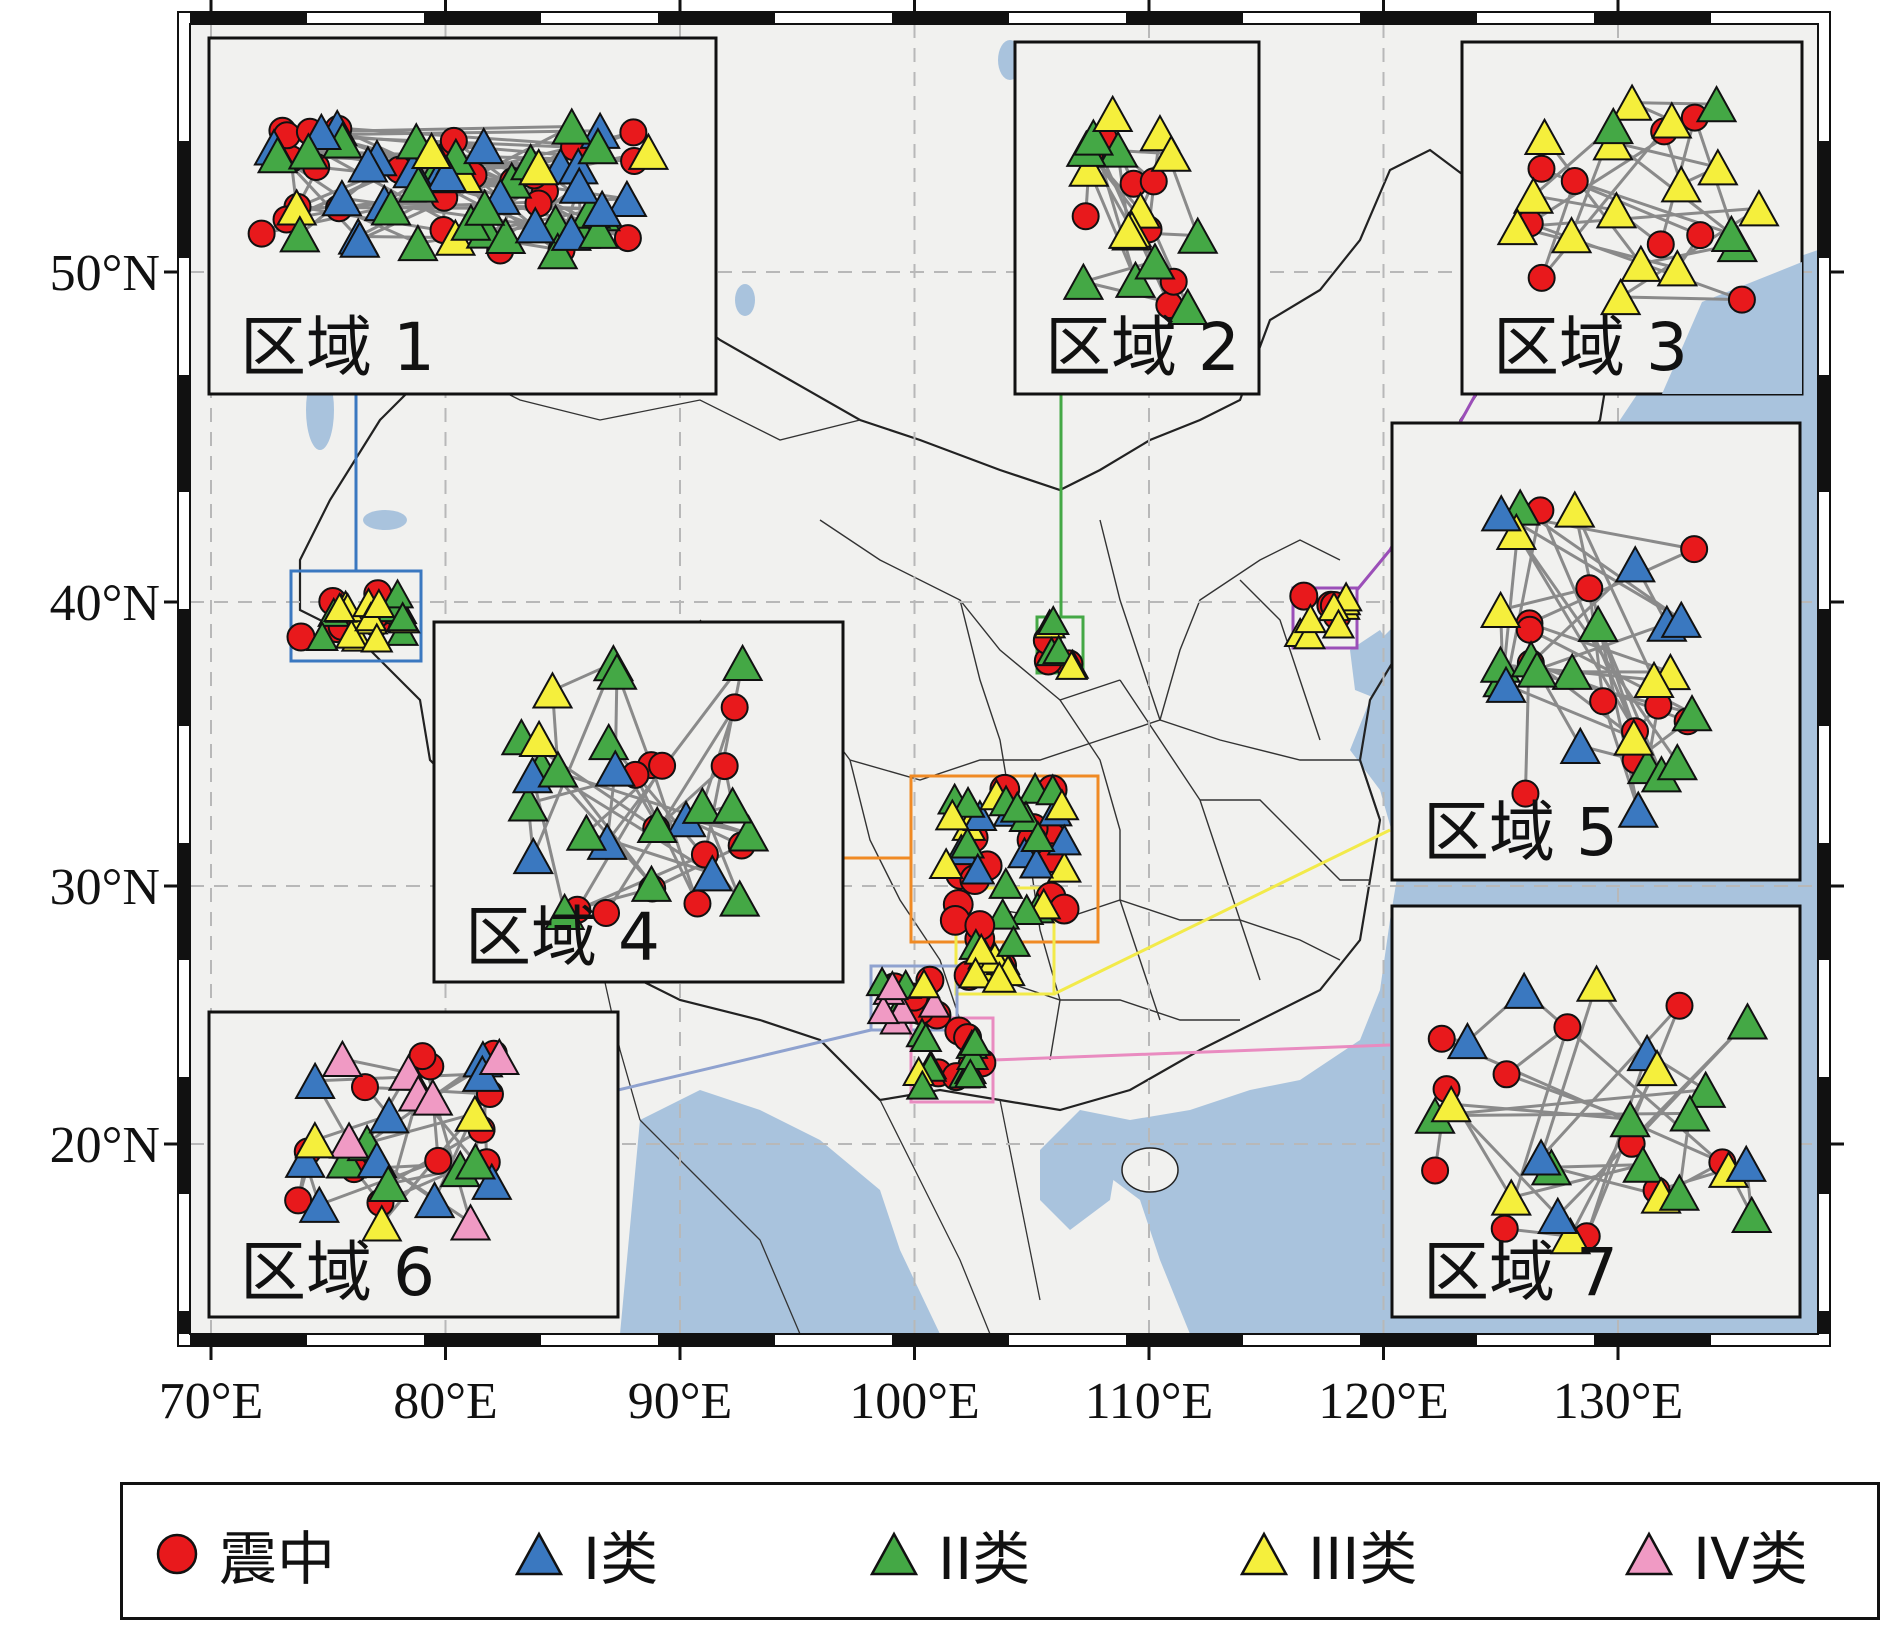 The image size is (1891, 1630). I want to click on inset-region-3: 区域 3, so click(1632, 218).